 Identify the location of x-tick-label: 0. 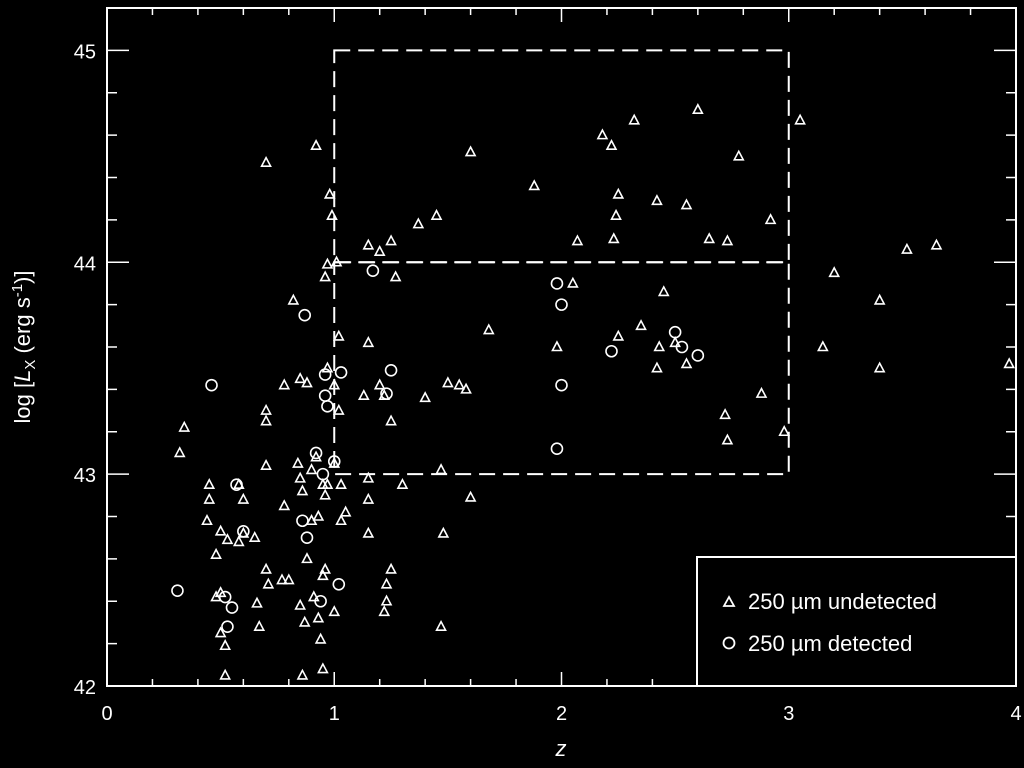
(106, 714).